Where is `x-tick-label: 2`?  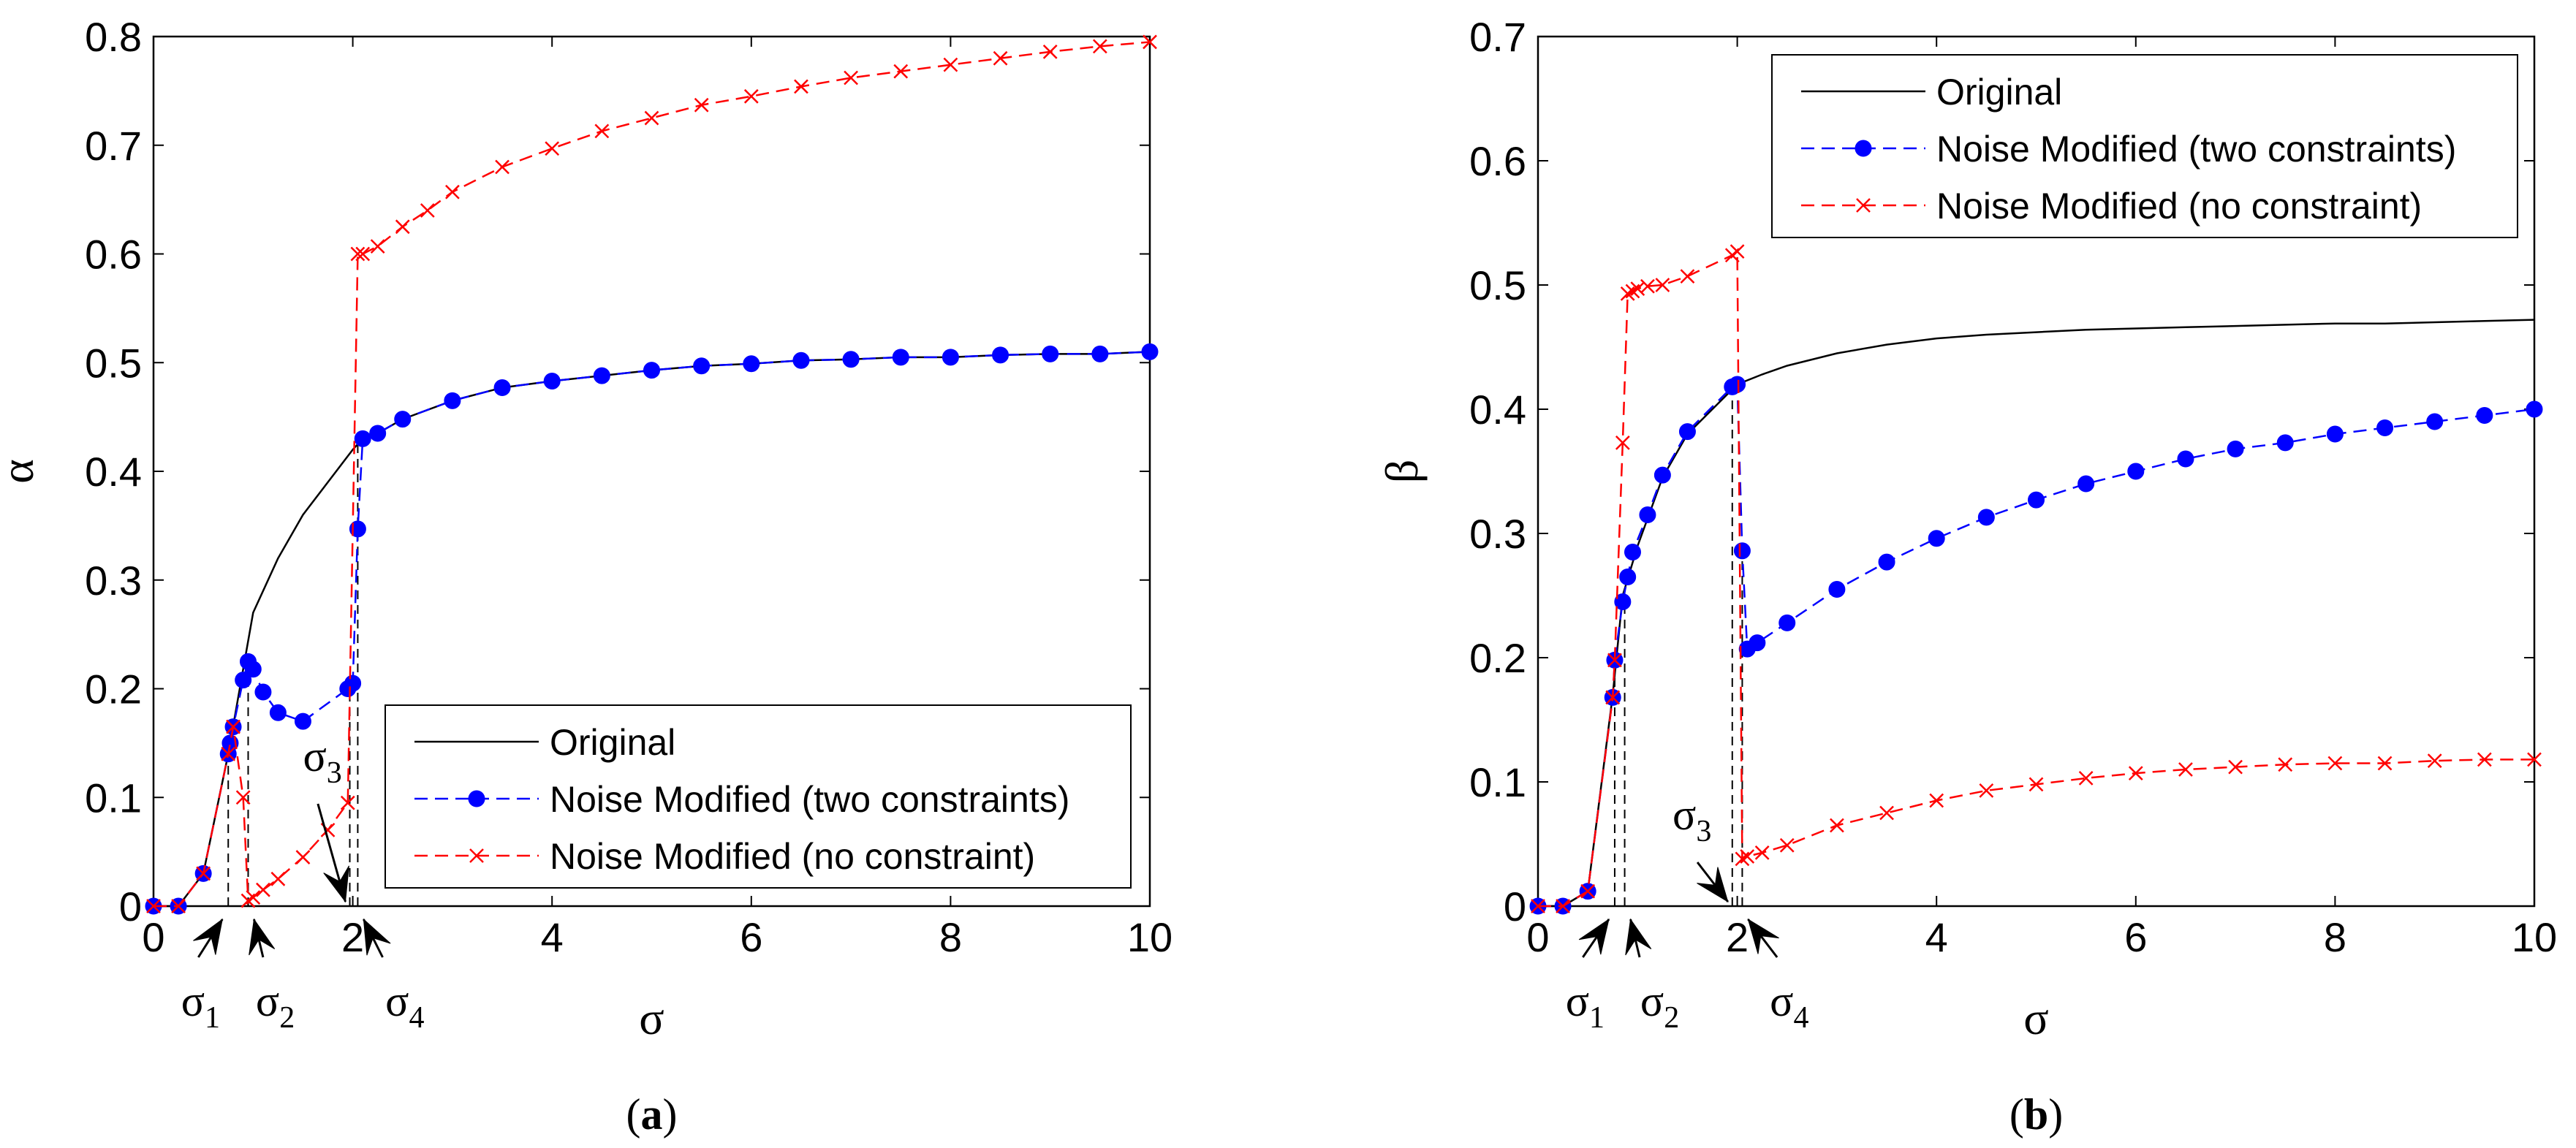
x-tick-label: 2 is located at coordinates (1737, 937).